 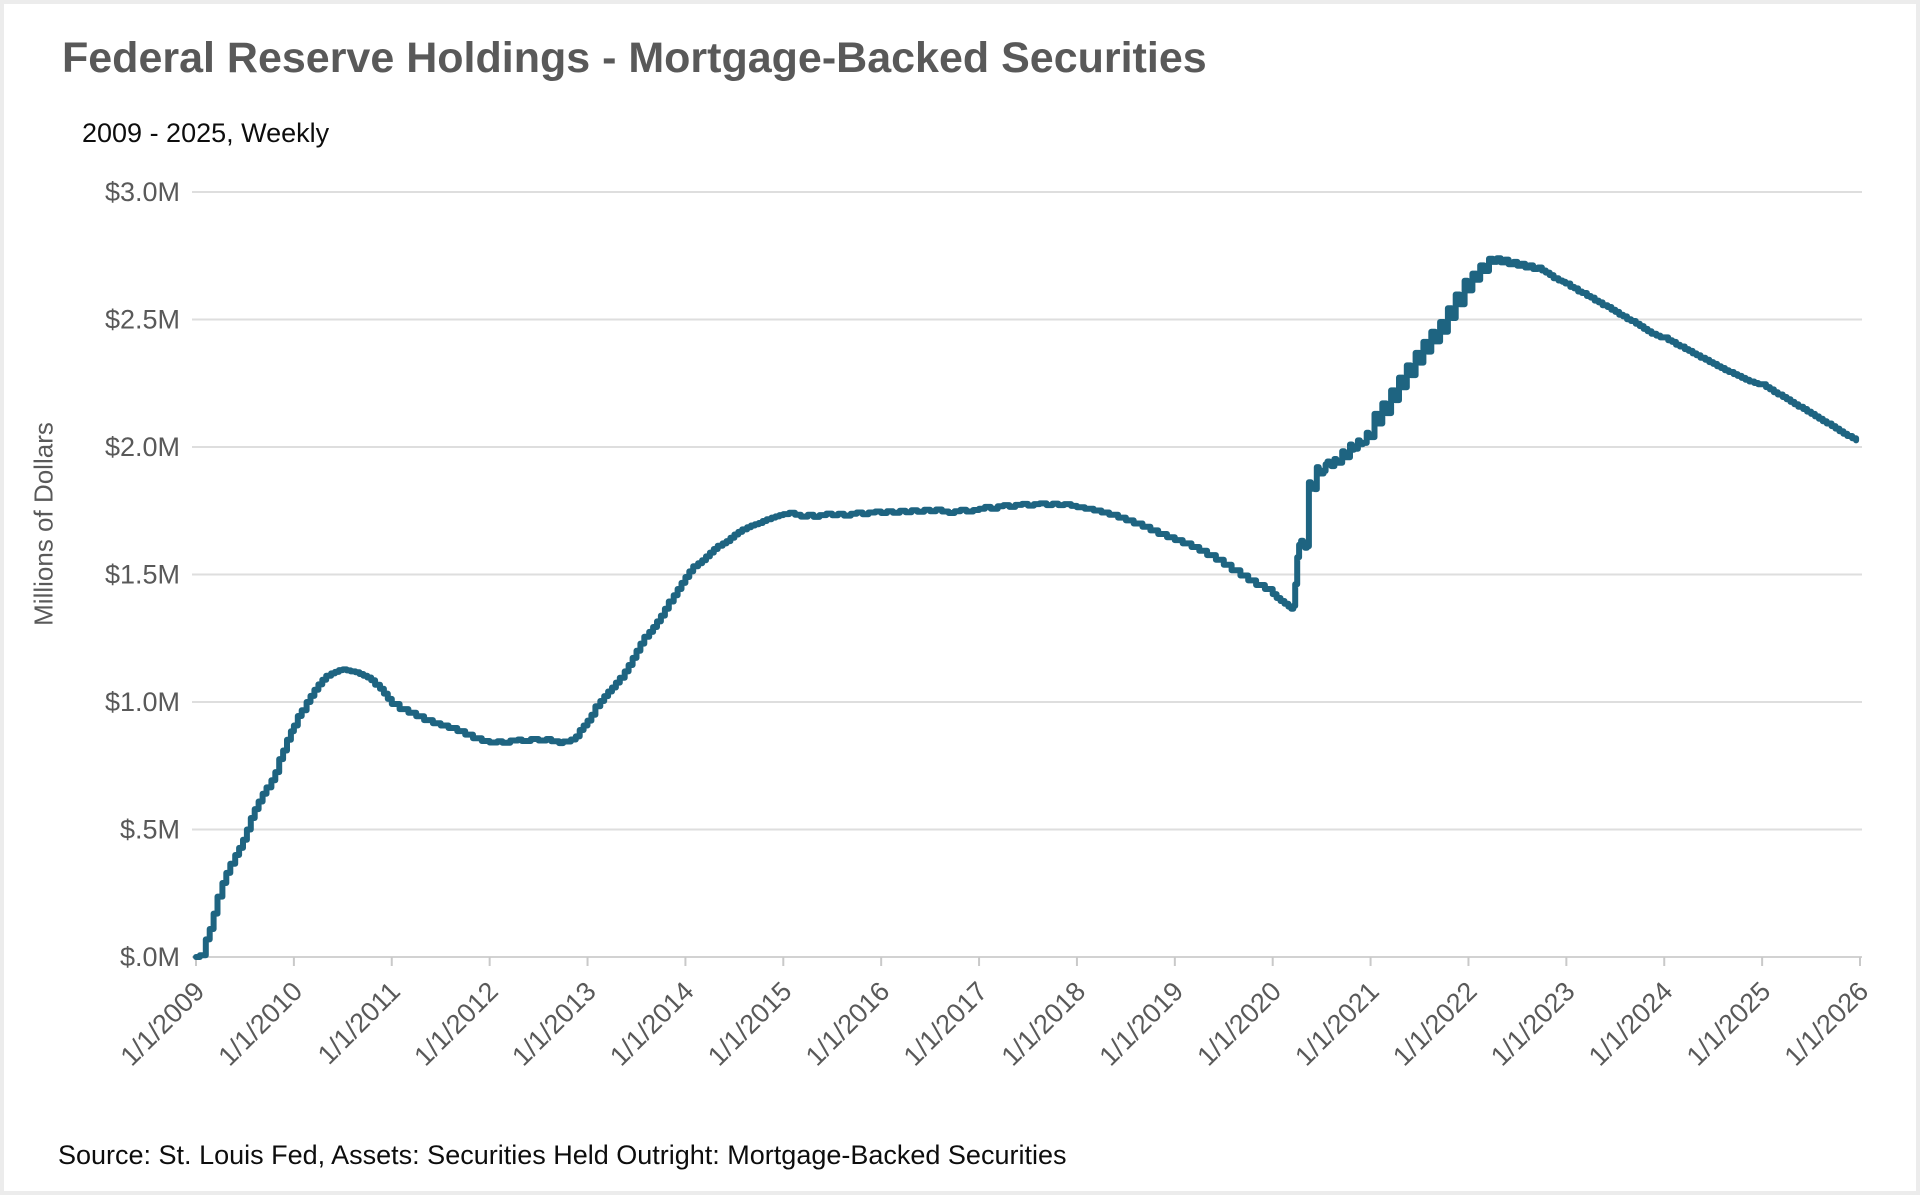 I want to click on x-tick-label: 1/1/2016, so click(x=848, y=1024).